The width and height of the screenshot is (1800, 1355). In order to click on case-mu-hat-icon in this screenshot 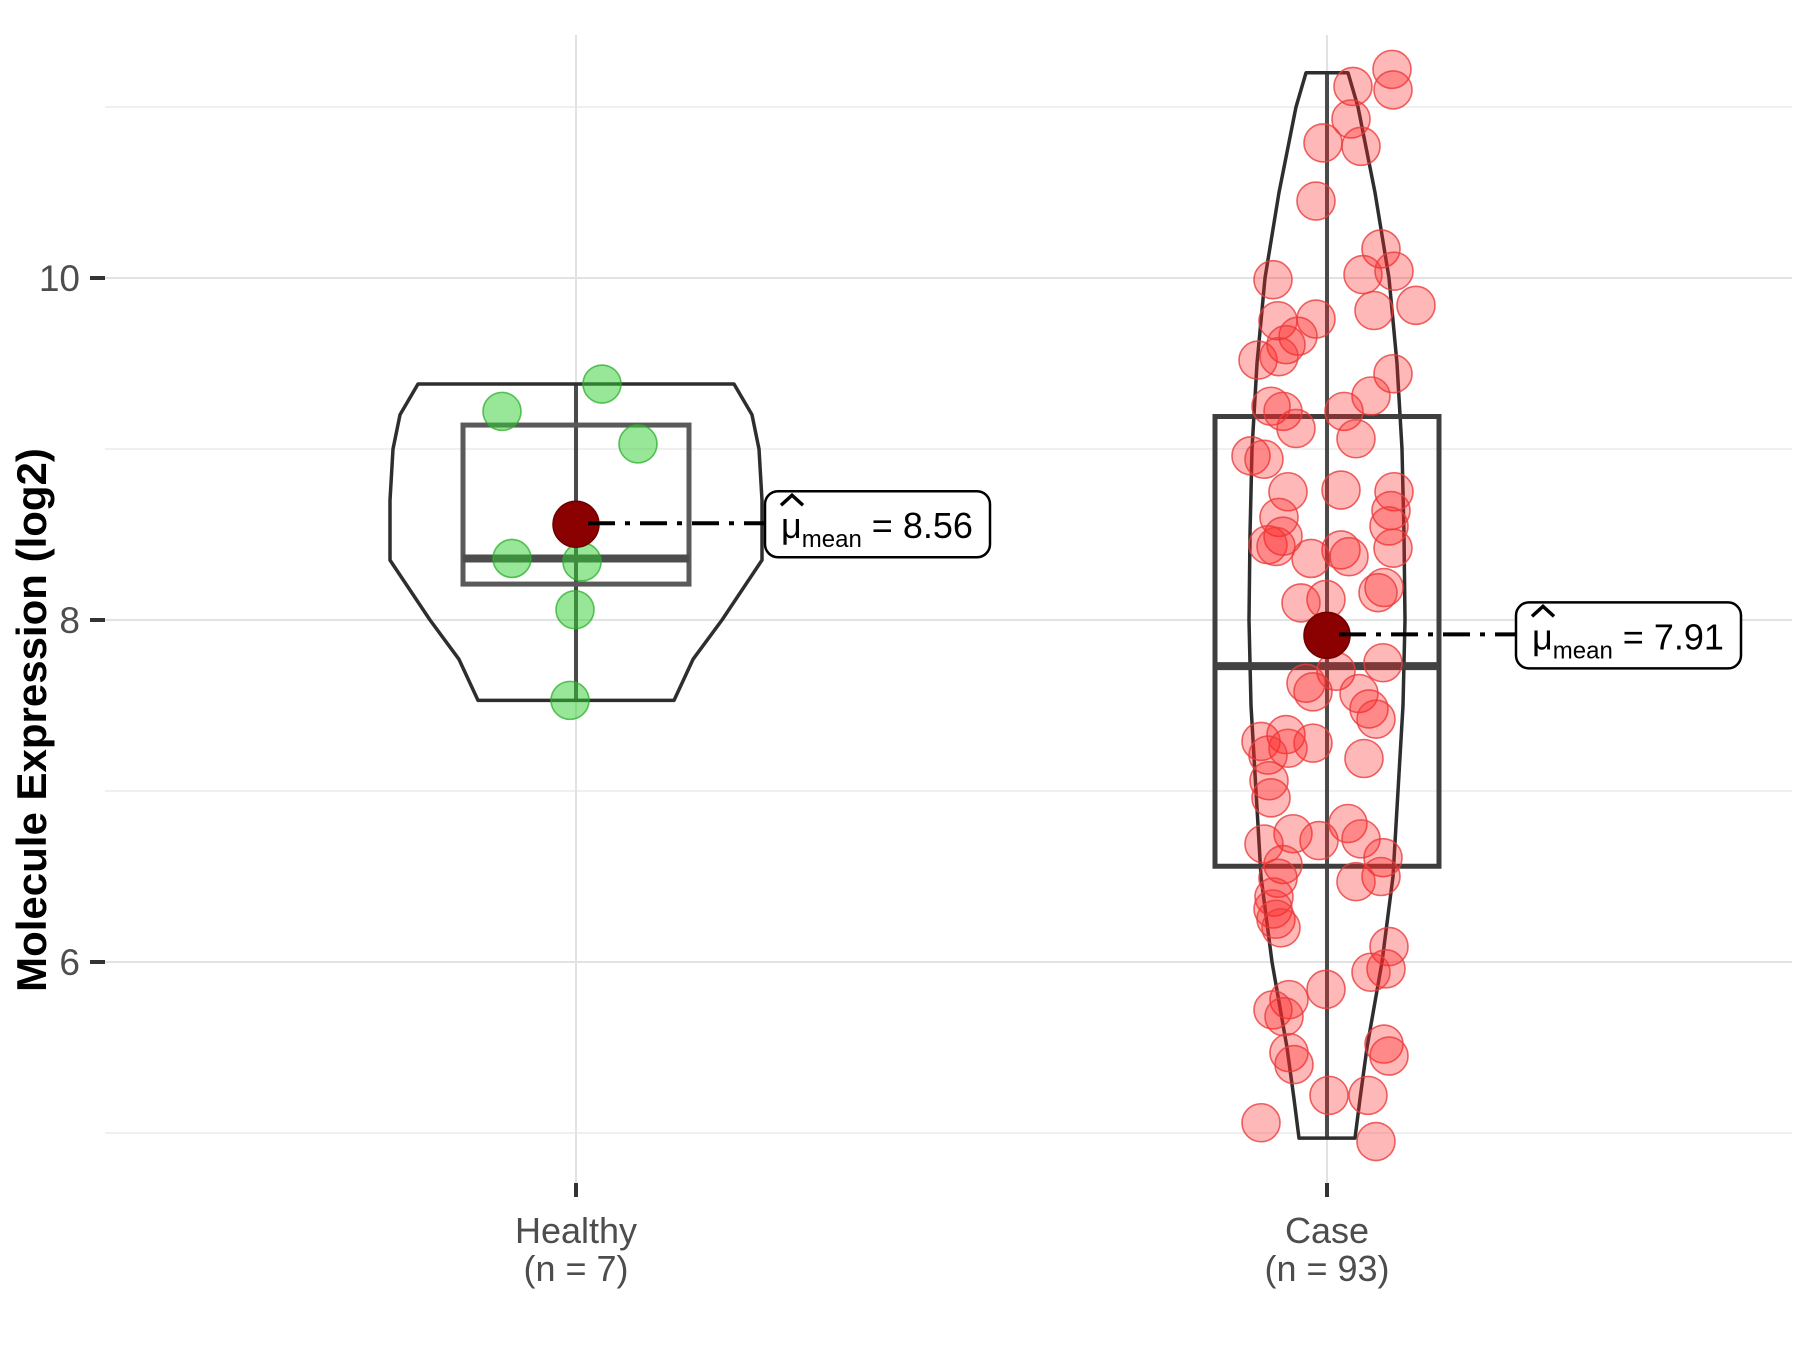, I will do `click(1543, 611)`.